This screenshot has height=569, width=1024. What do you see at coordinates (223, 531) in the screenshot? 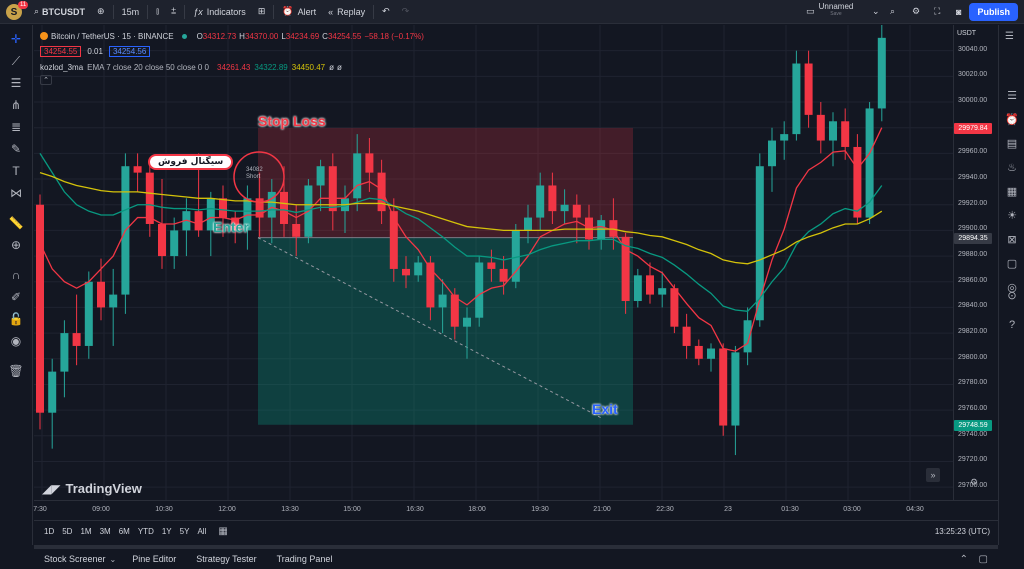
I see `go-to-date-calendar-icon: ▦` at bounding box center [223, 531].